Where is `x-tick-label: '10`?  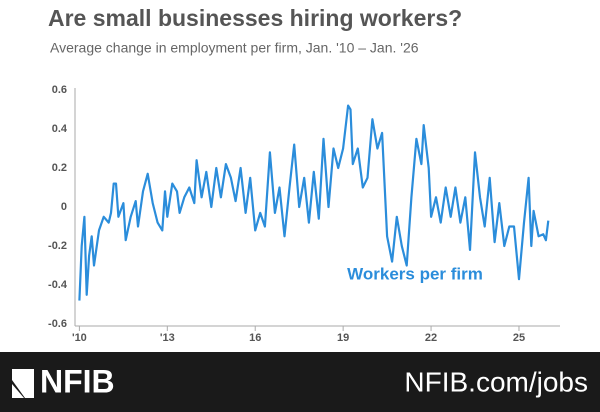
x-tick-label: '10 is located at coordinates (79, 338).